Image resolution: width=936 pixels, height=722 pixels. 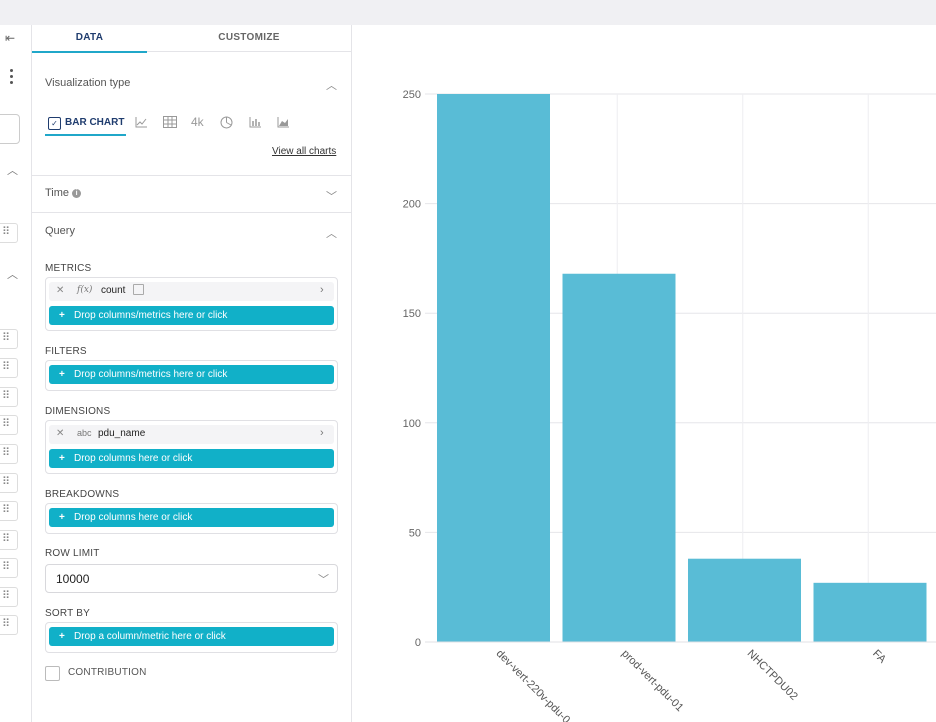 What do you see at coordinates (226, 124) in the screenshot?
I see `pie-chart-icon` at bounding box center [226, 124].